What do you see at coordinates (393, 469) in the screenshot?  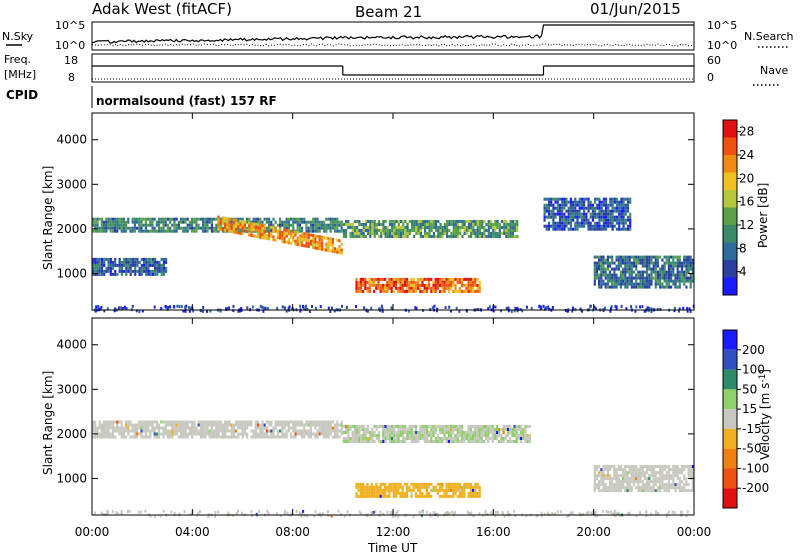 I see `velocity-heatmap` at bounding box center [393, 469].